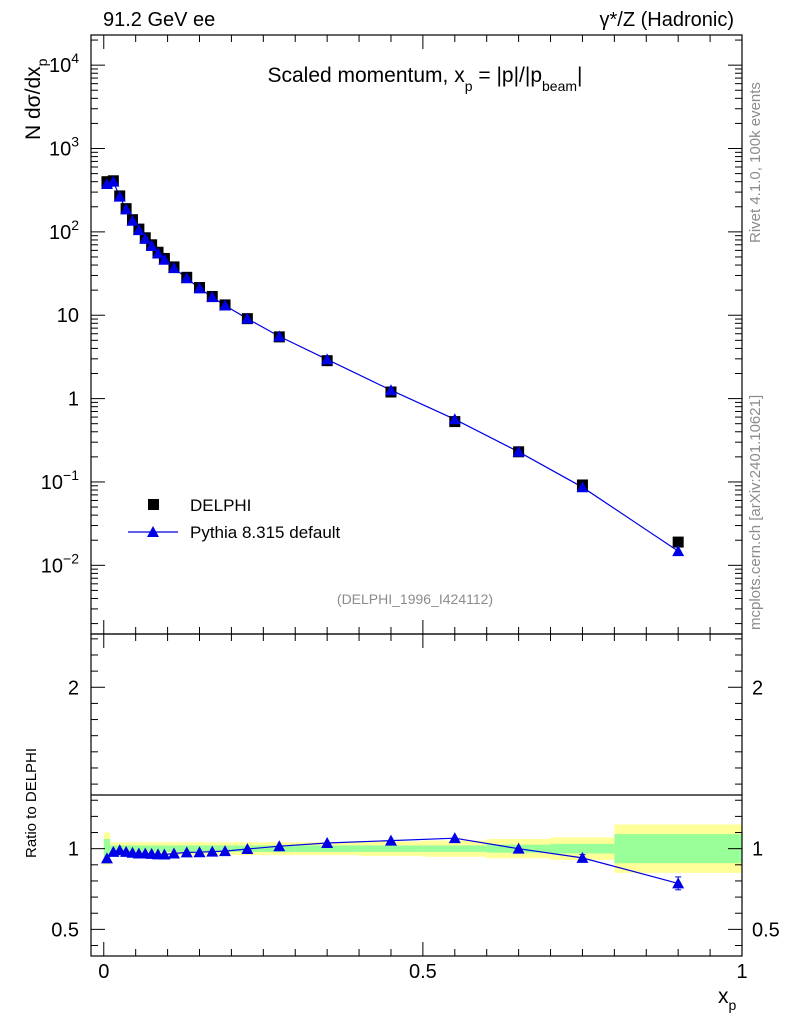 The height and width of the screenshot is (1024, 786). What do you see at coordinates (423, 972) in the screenshot?
I see `x-tick-label: 0.5` at bounding box center [423, 972].